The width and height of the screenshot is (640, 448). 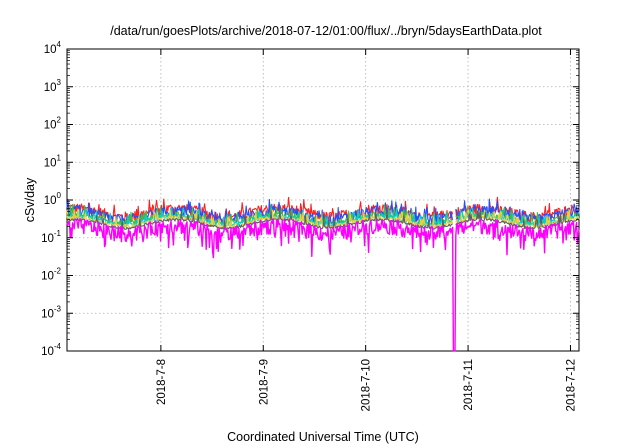 What do you see at coordinates (264, 382) in the screenshot?
I see `x-tick-label: 2018-7-9` at bounding box center [264, 382].